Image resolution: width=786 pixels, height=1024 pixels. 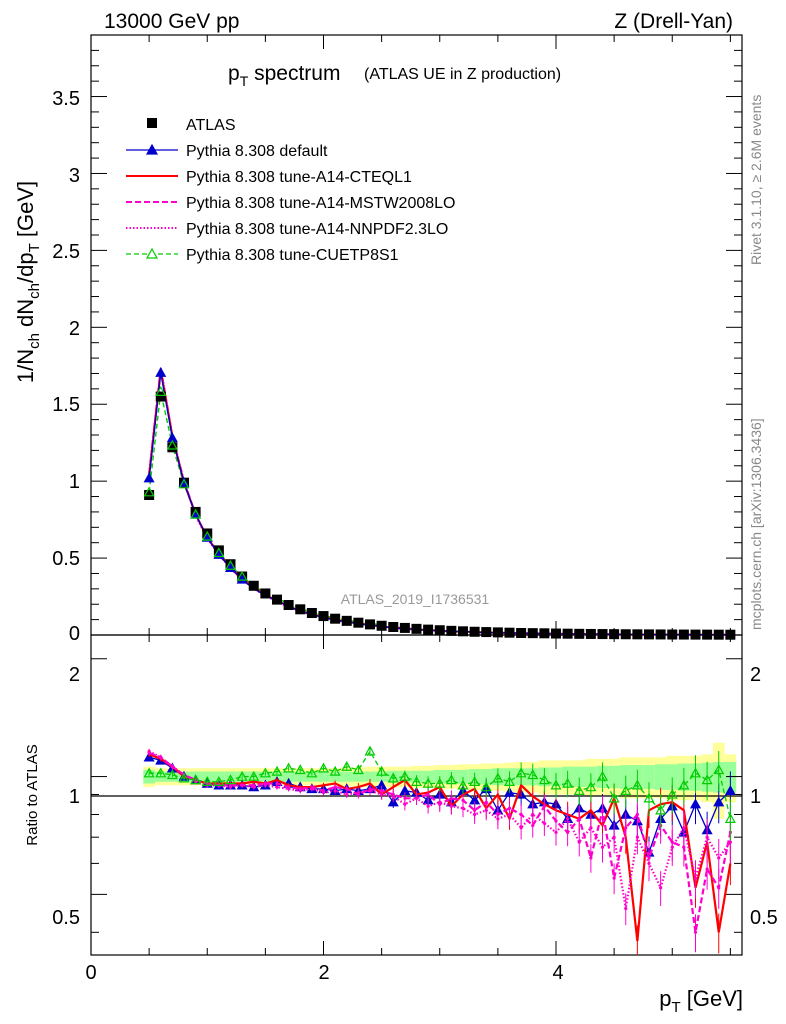 What do you see at coordinates (74, 797) in the screenshot?
I see `ratio-tick-label-left: 1` at bounding box center [74, 797].